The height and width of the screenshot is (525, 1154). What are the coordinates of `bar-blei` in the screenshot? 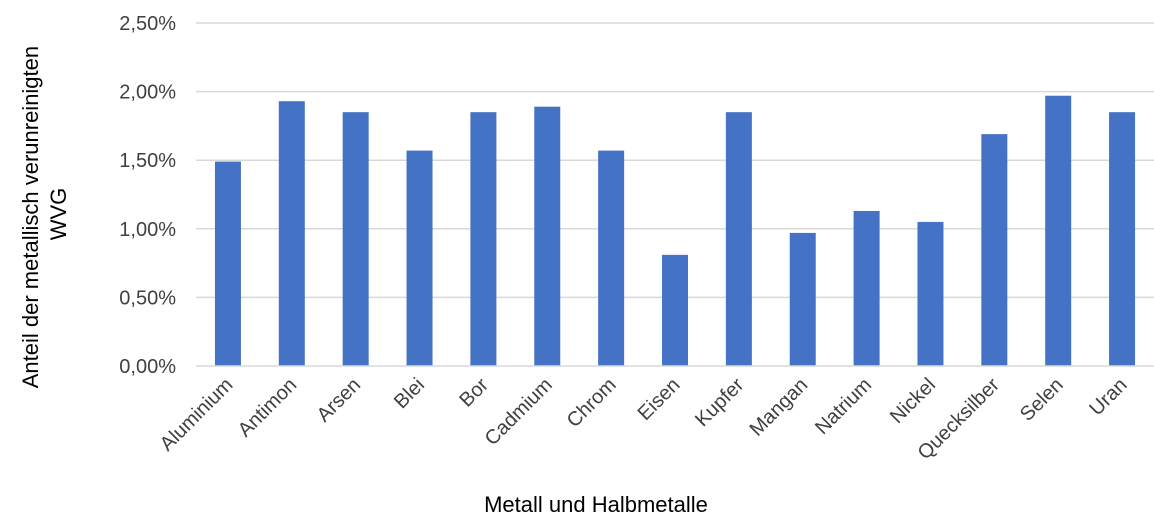 It's located at (419, 258).